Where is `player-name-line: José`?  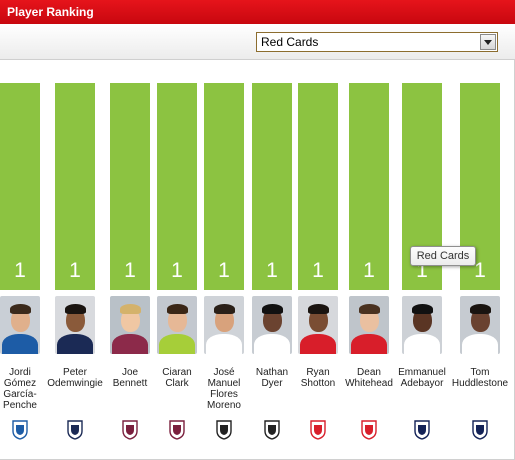 player-name-line: José is located at coordinates (224, 372).